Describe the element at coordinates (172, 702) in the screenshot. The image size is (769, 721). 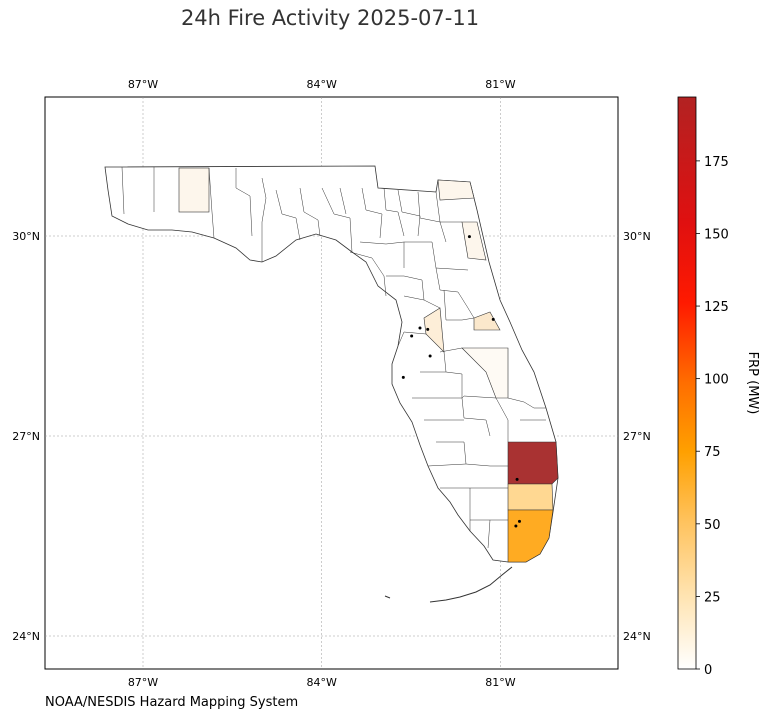
I see `source-credit: NOAA/NESDIS Hazard Mapping System` at that location.